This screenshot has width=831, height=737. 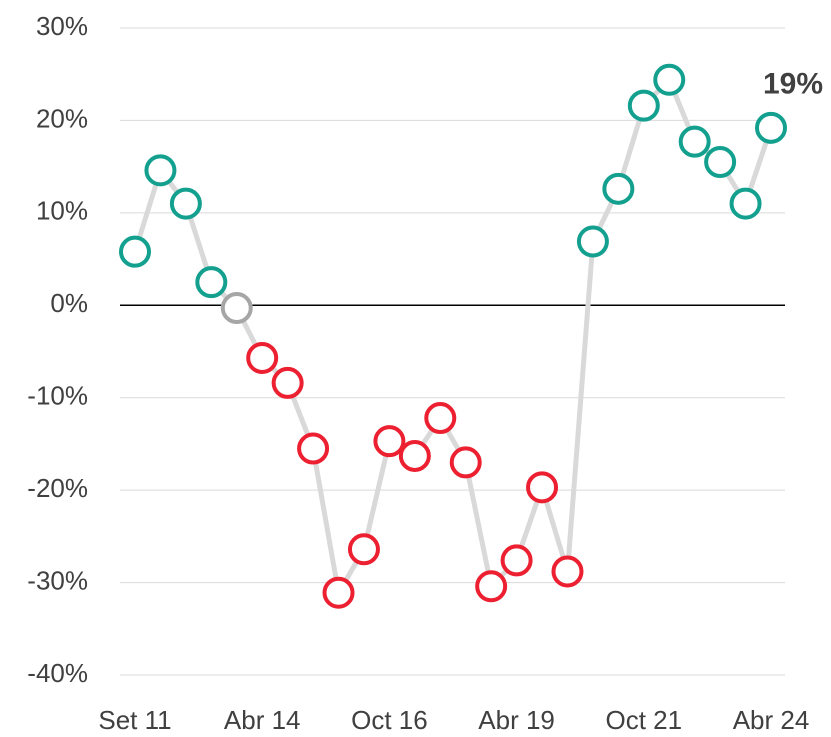 What do you see at coordinates (644, 720) in the screenshot?
I see `x-tick-label: Oct 21` at bounding box center [644, 720].